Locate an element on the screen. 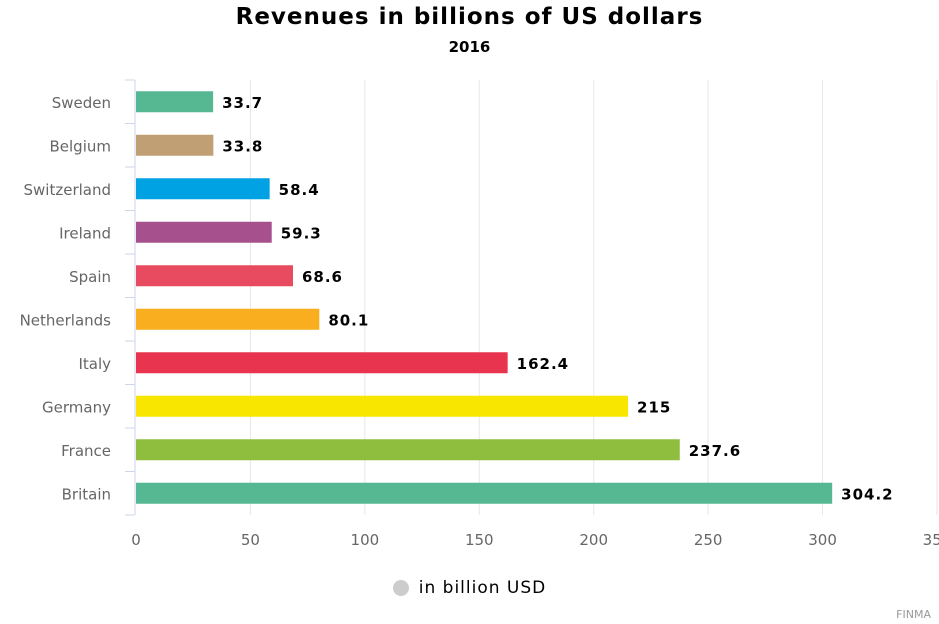  x-tick-label: 350 is located at coordinates (931, 540).